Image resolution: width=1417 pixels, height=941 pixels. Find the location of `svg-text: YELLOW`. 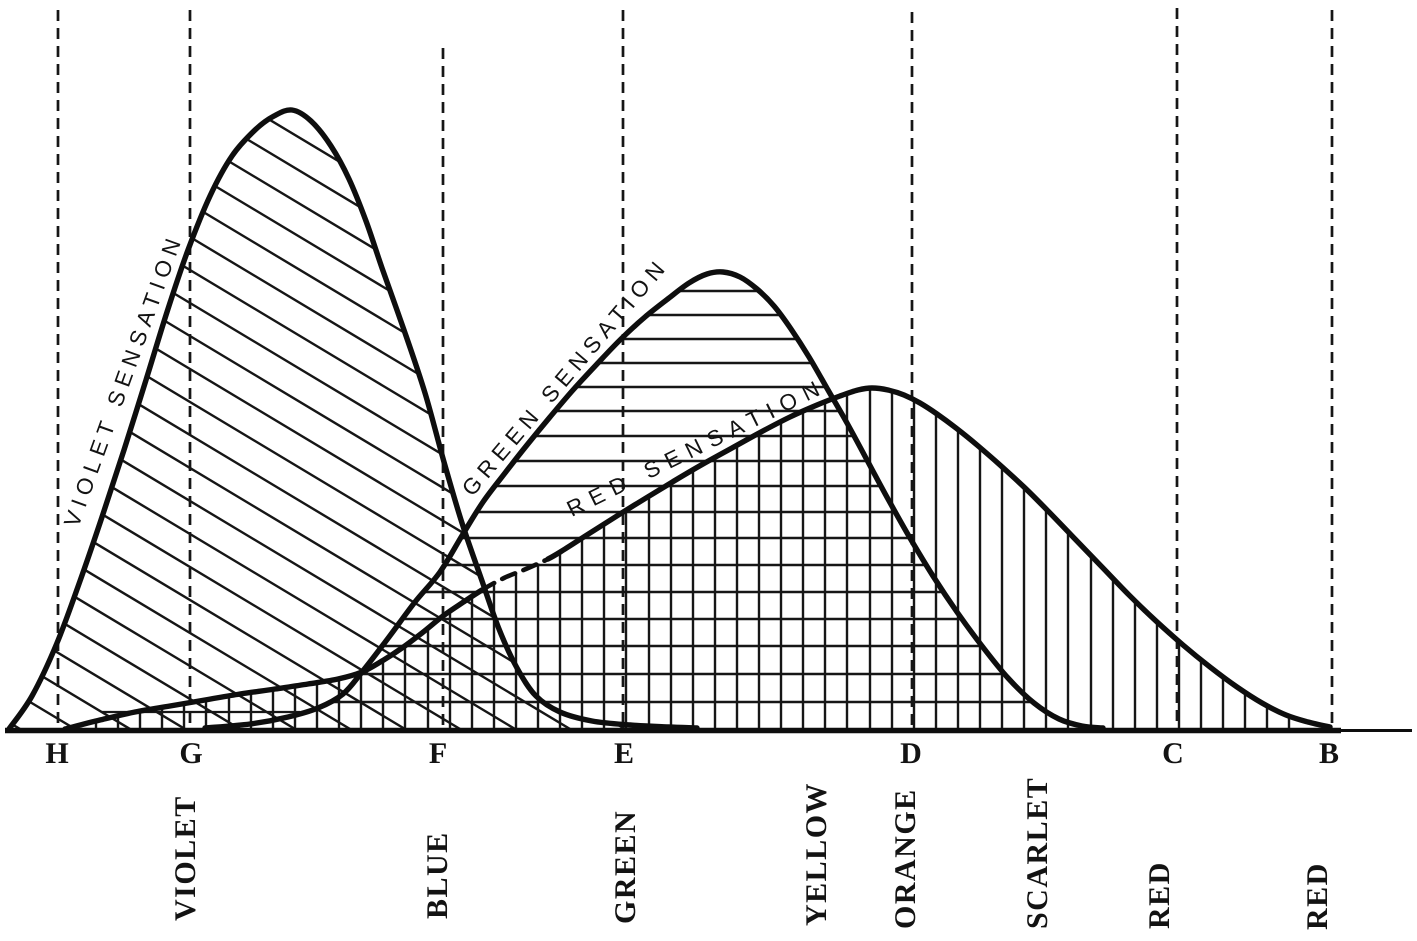

svg-text: YELLOW is located at coordinates (816, 854).